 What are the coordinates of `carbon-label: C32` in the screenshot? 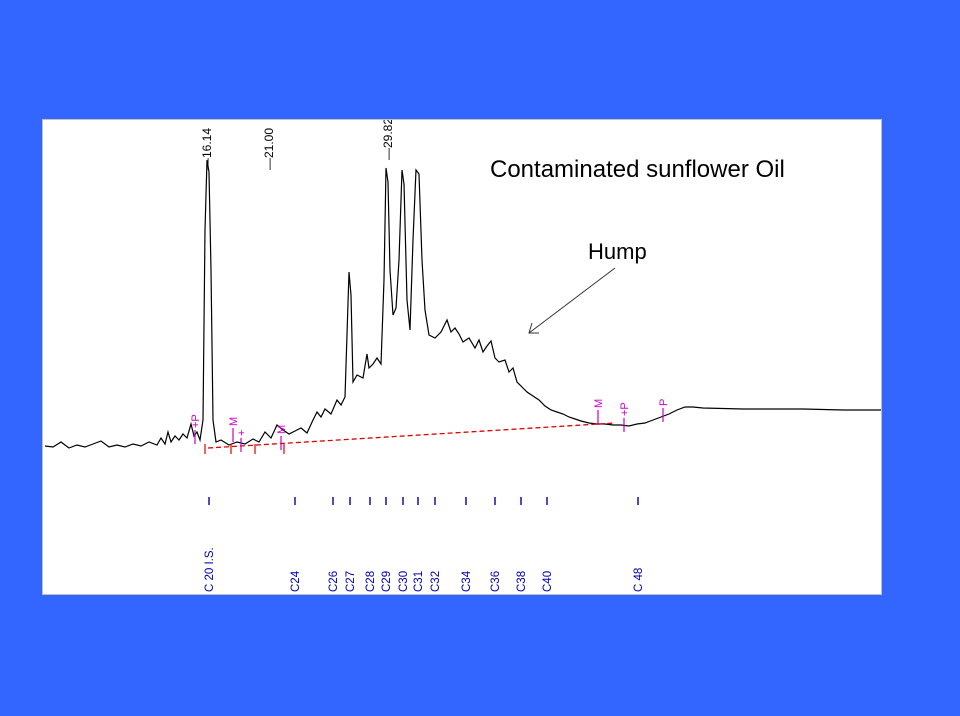 It's located at (436, 581).